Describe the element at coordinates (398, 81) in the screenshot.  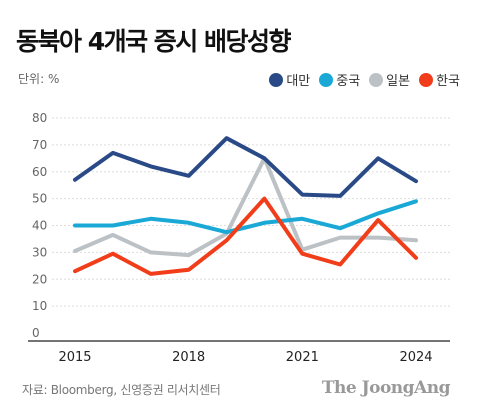
I see `legend-label-japan: 일본` at that location.